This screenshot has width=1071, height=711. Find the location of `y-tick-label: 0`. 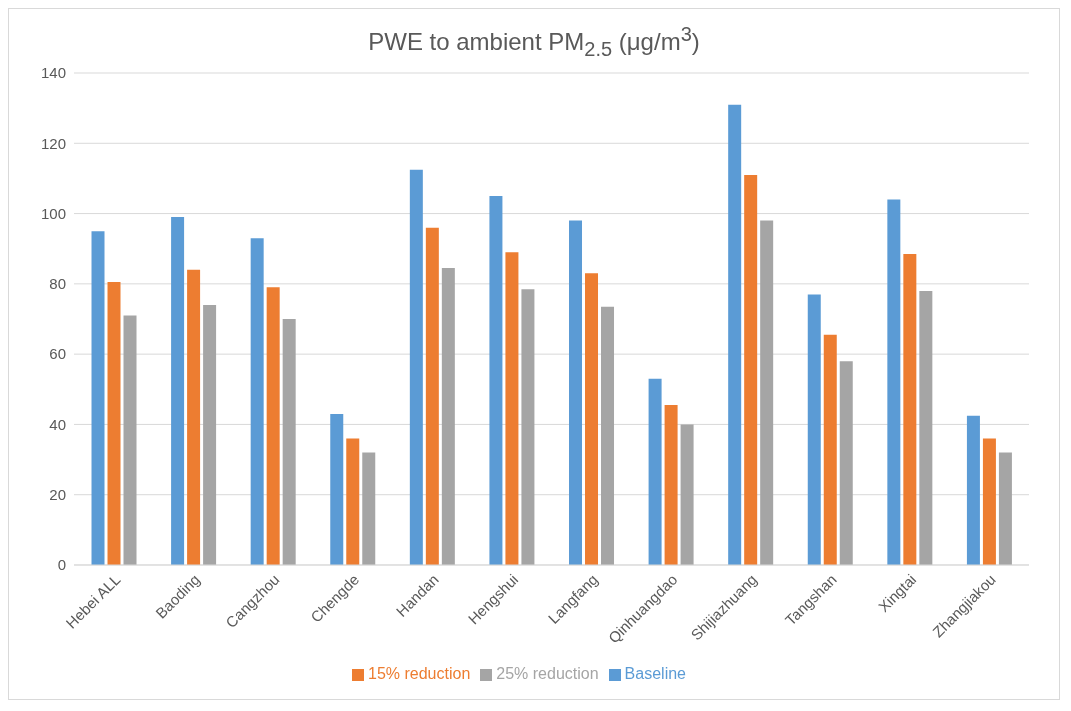

y-tick-label: 0 is located at coordinates (61, 565).